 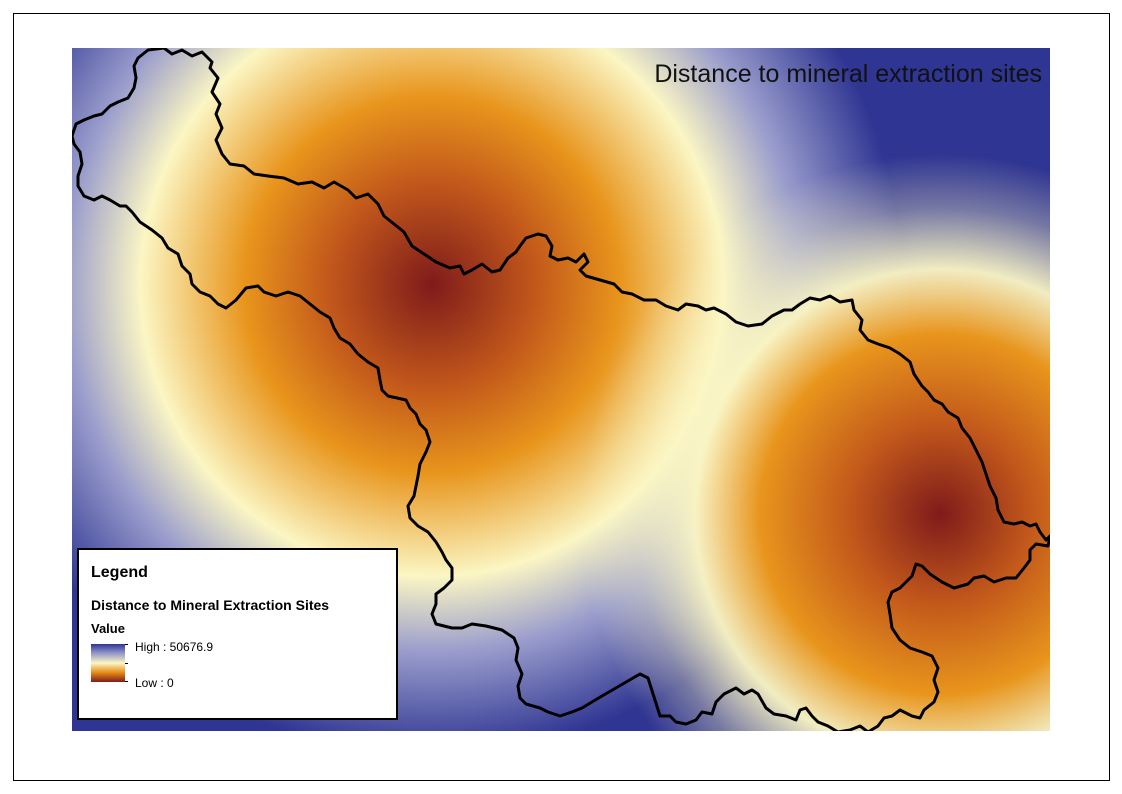 I want to click on map-title: Distance to mineral extraction sites, so click(x=848, y=74).